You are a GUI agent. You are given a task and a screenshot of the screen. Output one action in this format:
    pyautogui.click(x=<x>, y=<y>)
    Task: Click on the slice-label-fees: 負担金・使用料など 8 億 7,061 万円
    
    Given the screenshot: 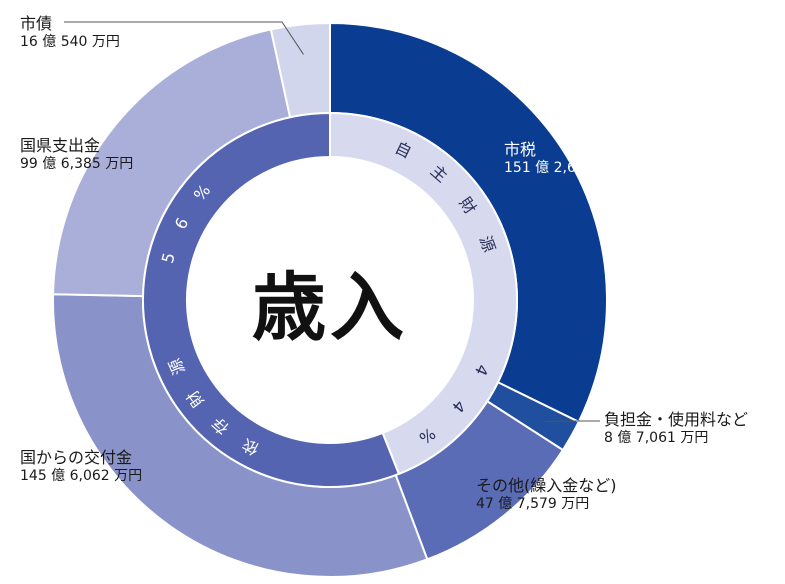 What is the action you would take?
    pyautogui.click(x=676, y=429)
    